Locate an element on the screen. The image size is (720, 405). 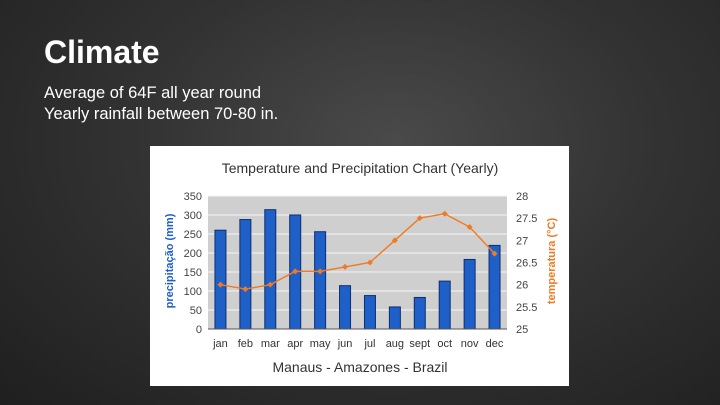
y2-tick-label: 25 is located at coordinates (522, 330).